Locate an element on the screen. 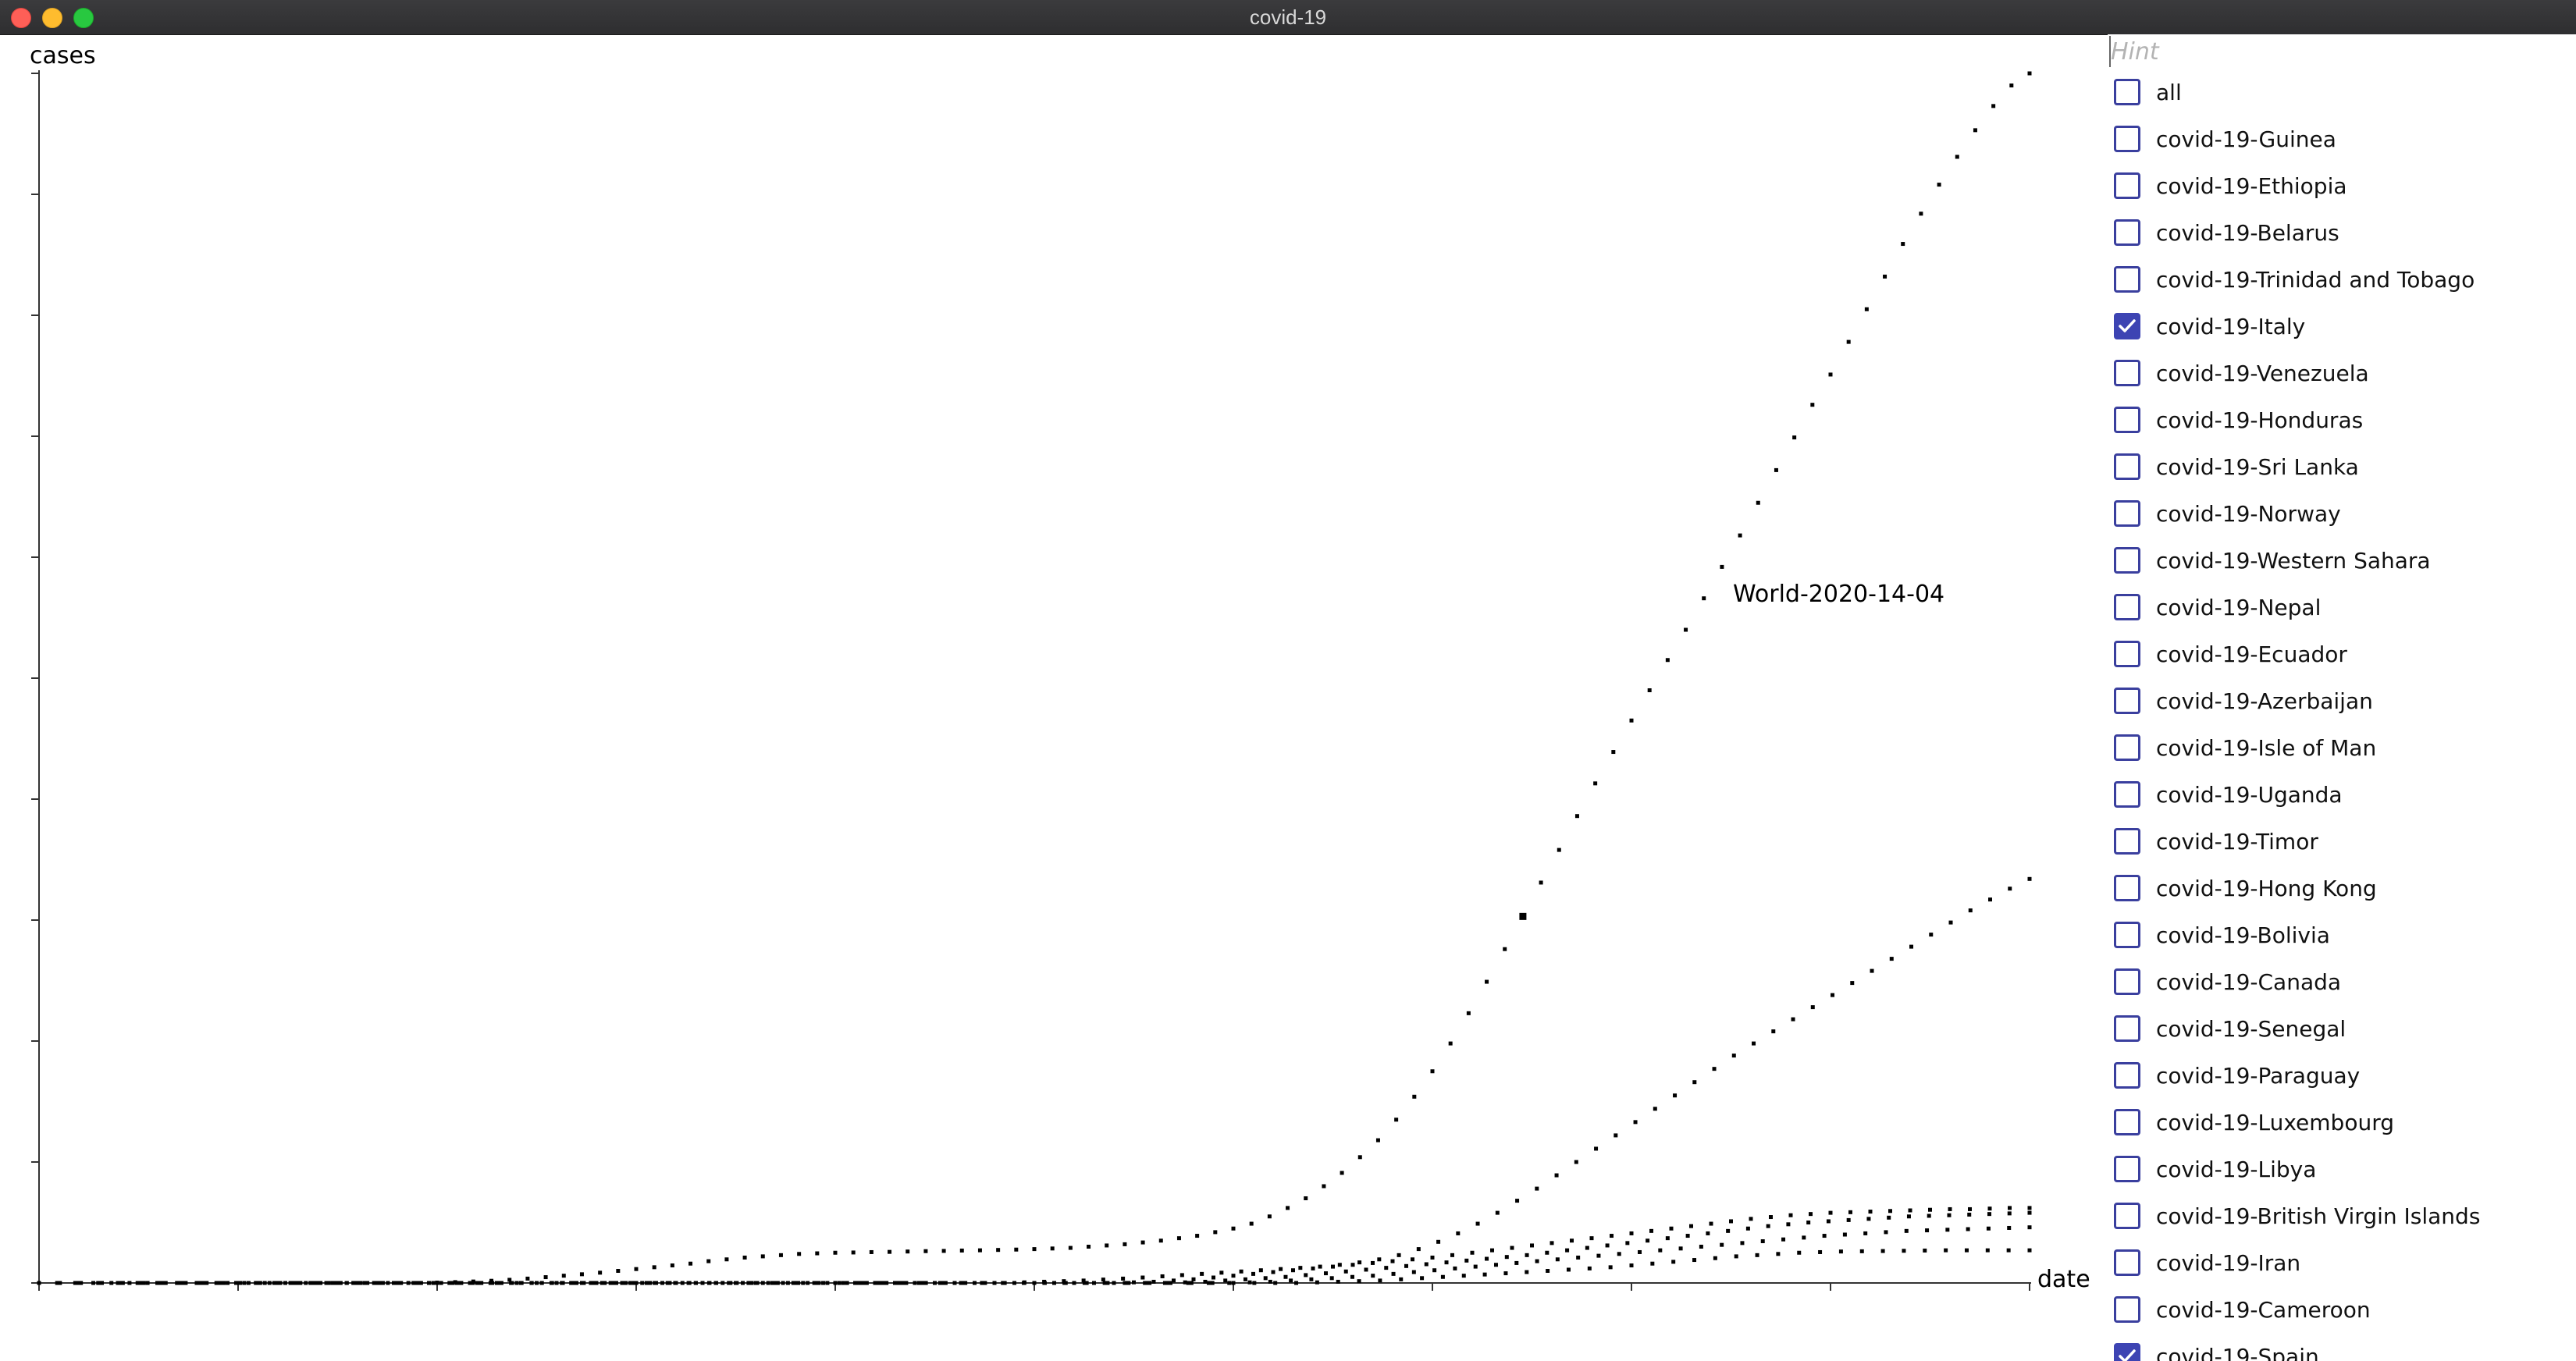 This screenshot has height=1361, width=2576. series-checkbox-item: covid-19-Timor is located at coordinates (2342, 841).